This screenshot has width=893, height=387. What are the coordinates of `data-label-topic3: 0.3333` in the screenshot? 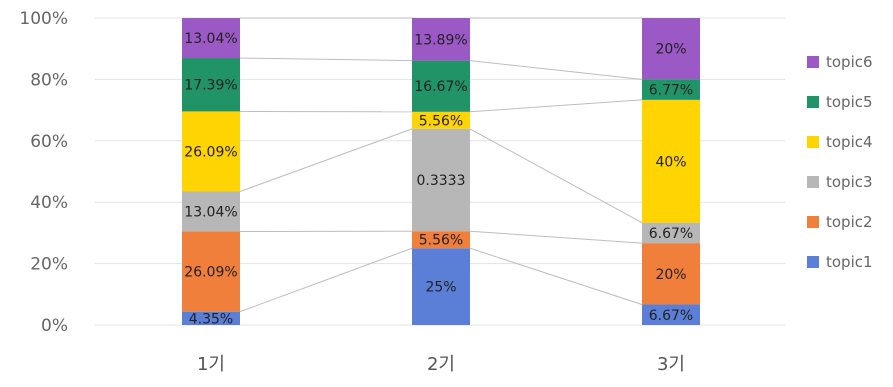 It's located at (441, 181).